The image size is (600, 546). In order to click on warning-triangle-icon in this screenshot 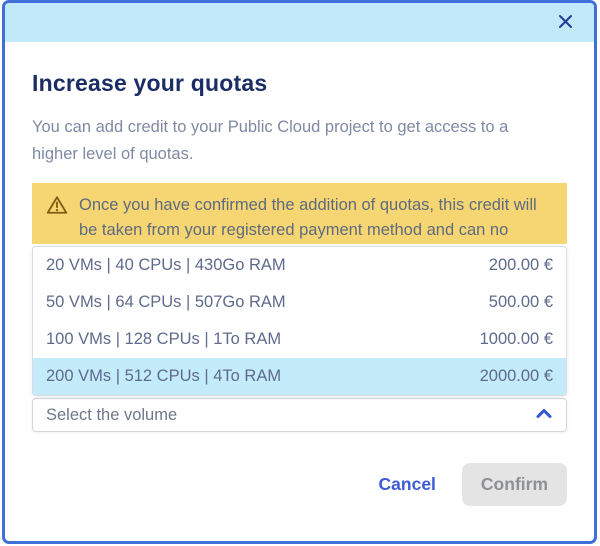, I will do `click(57, 207)`.